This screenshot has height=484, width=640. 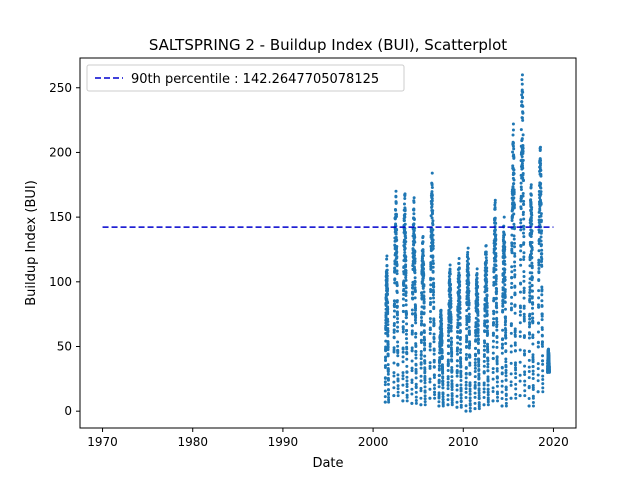 I want to click on legend-label: 90th percentile : 142.2647705078125, so click(x=255, y=79).